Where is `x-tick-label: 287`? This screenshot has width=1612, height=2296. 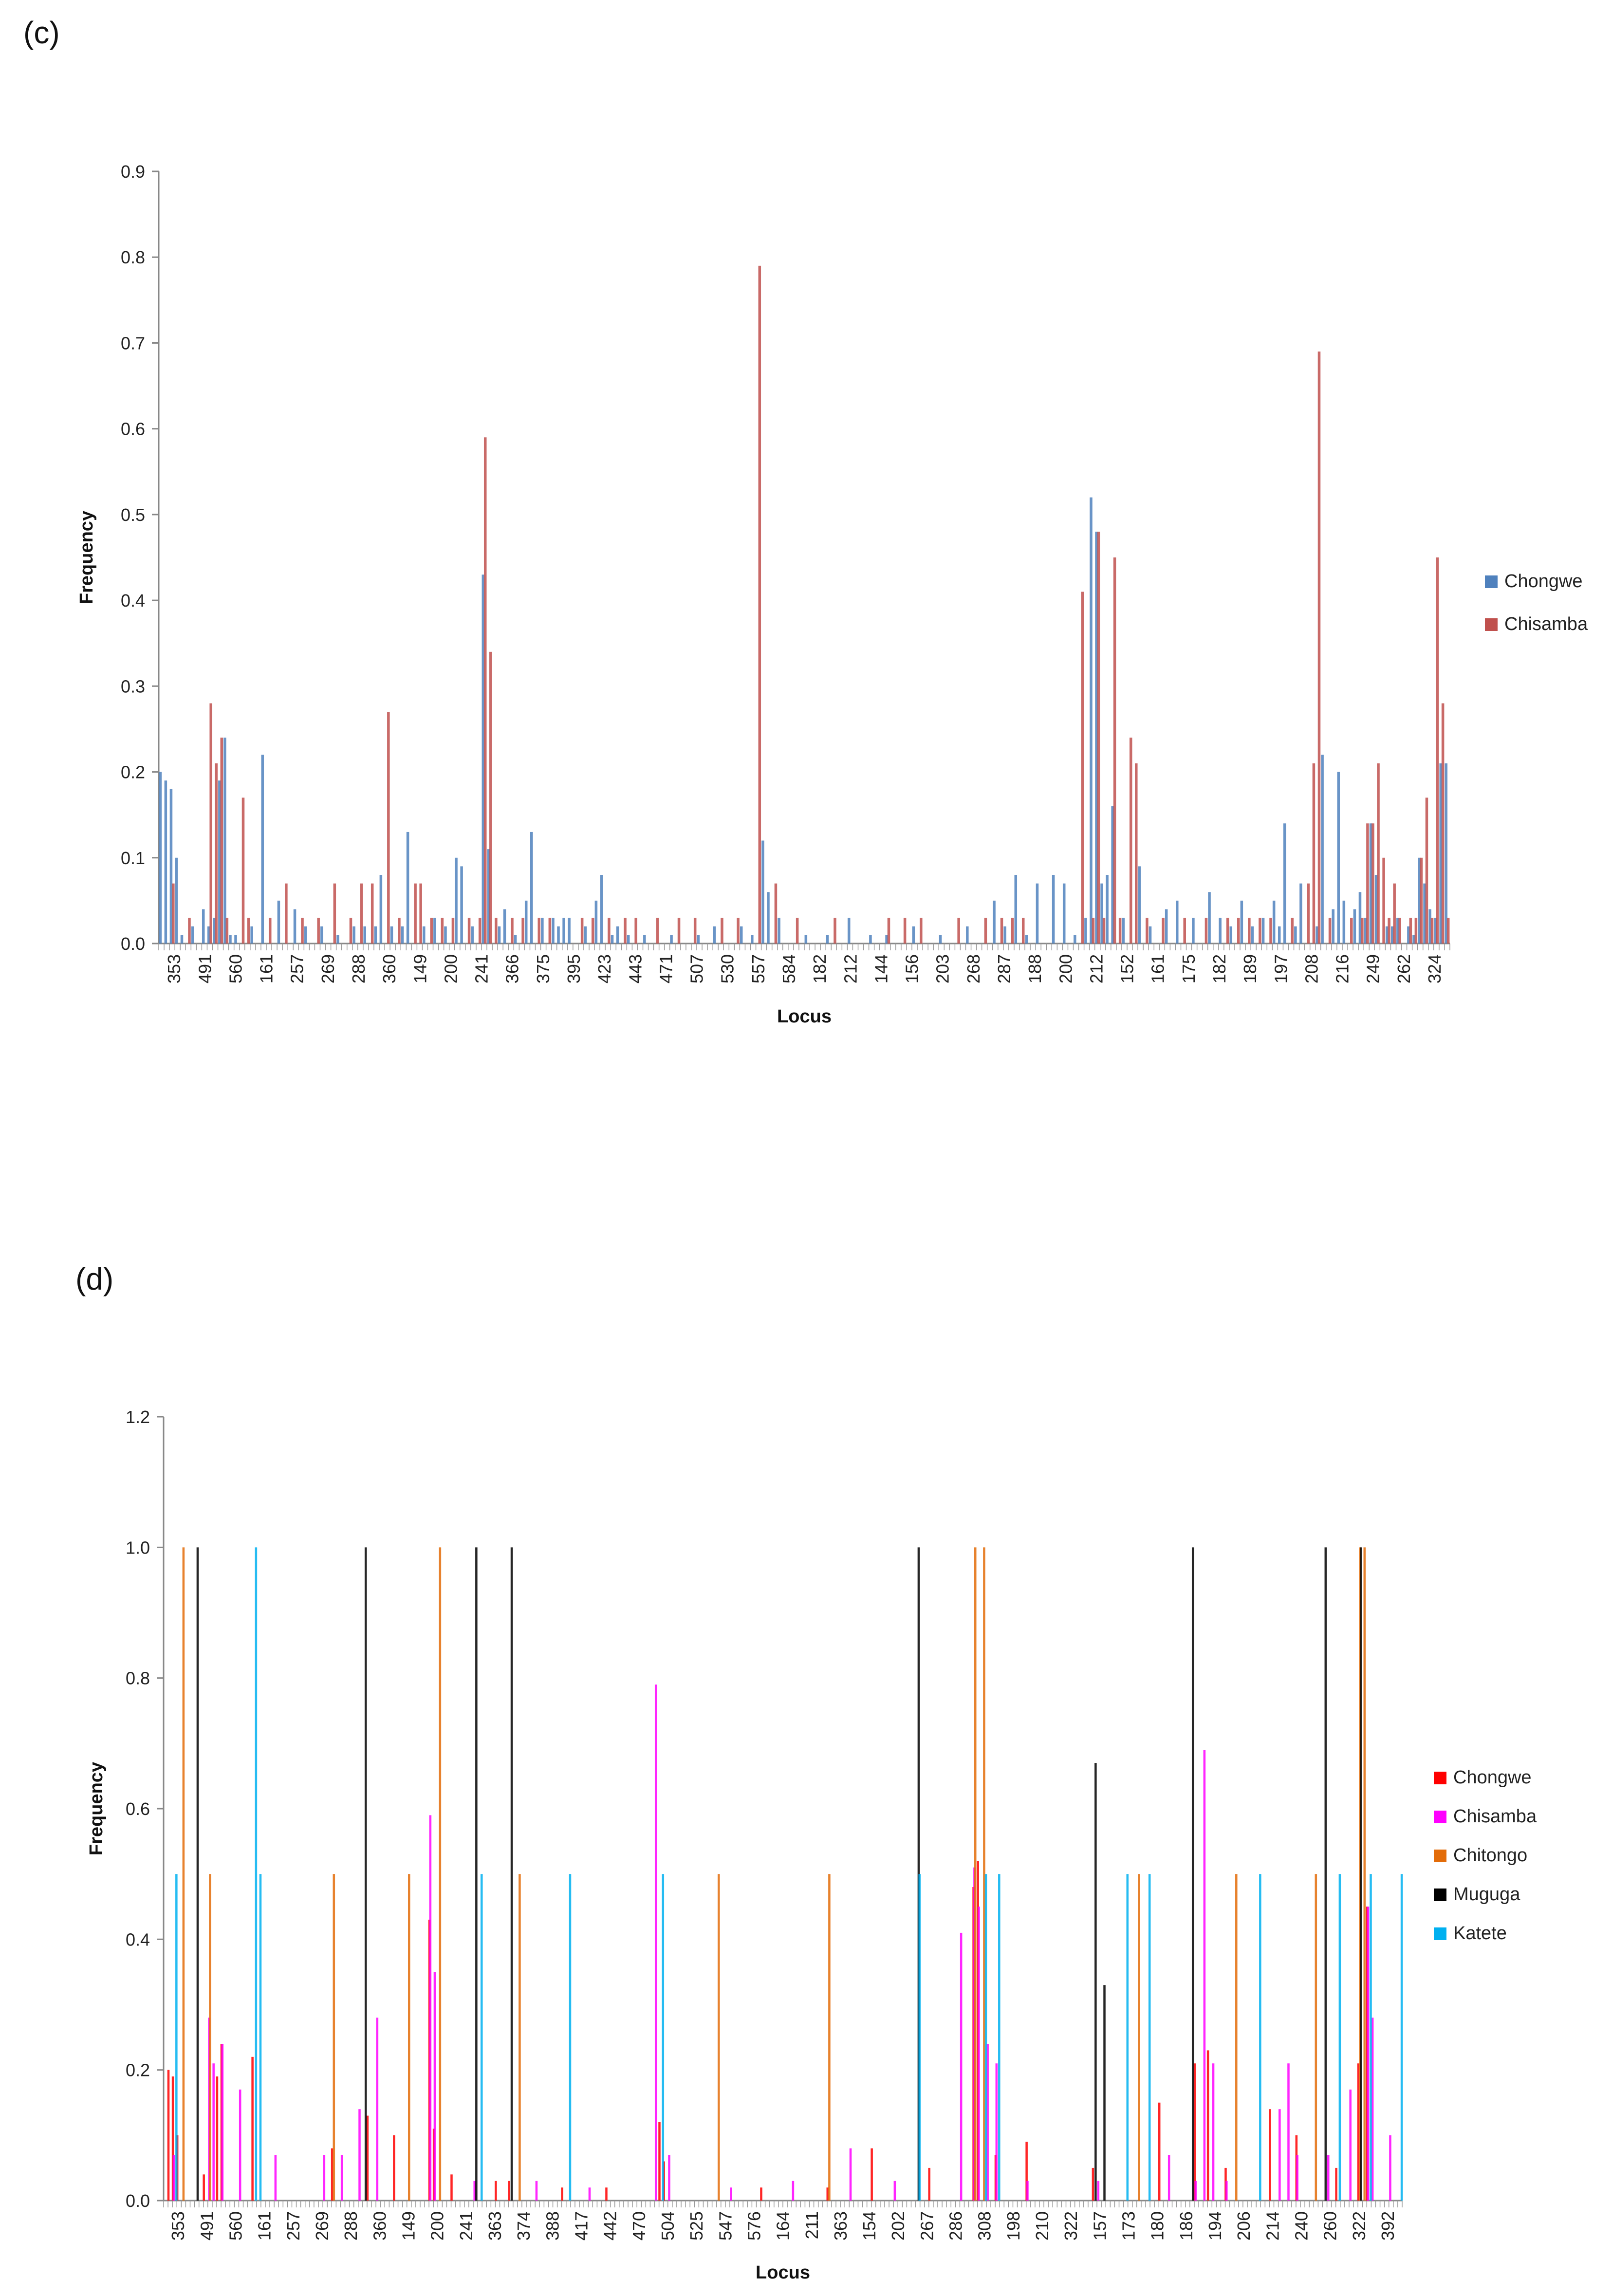
x-tick-label: 287 is located at coordinates (1004, 969).